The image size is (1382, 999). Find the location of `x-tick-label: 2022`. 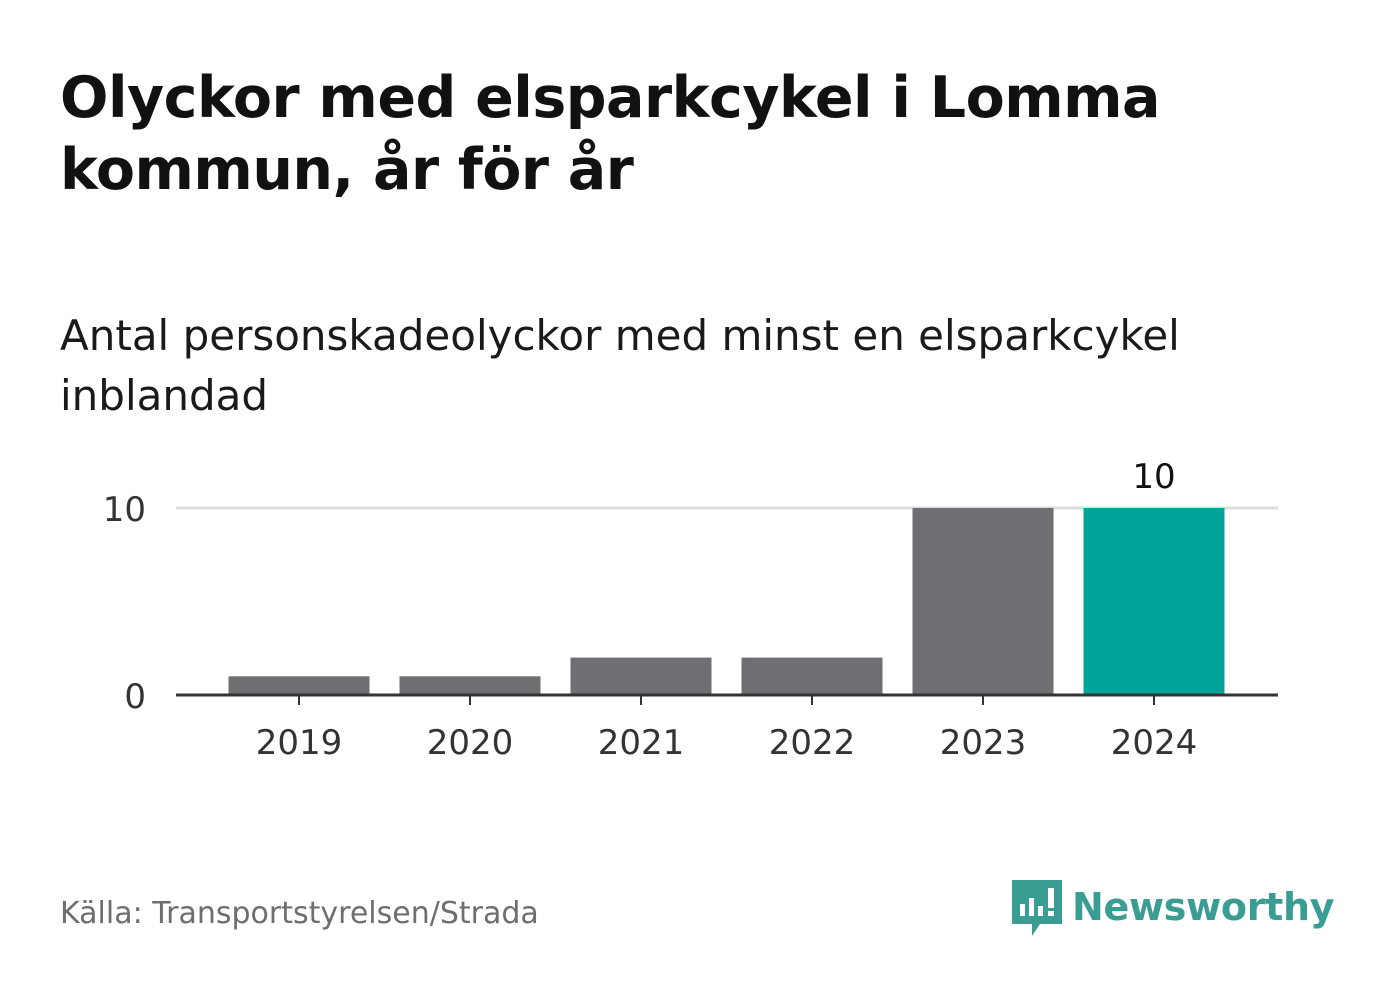

x-tick-label: 2022 is located at coordinates (812, 743).